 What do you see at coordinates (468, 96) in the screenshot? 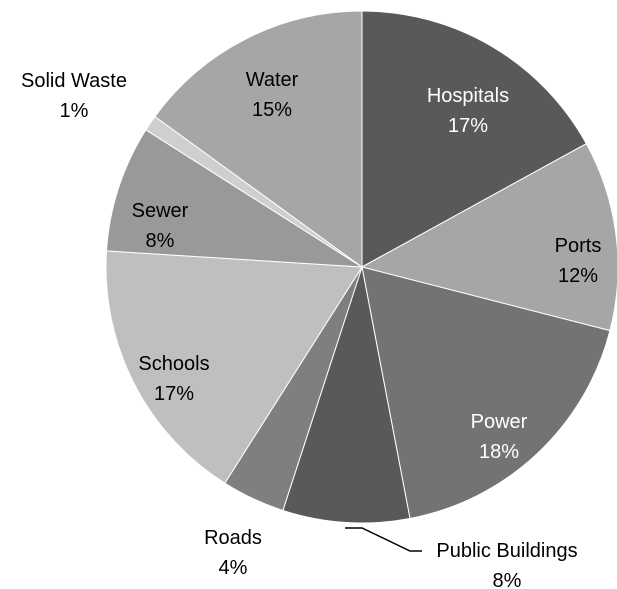
I see `slice-category-label: Hospitals` at bounding box center [468, 96].